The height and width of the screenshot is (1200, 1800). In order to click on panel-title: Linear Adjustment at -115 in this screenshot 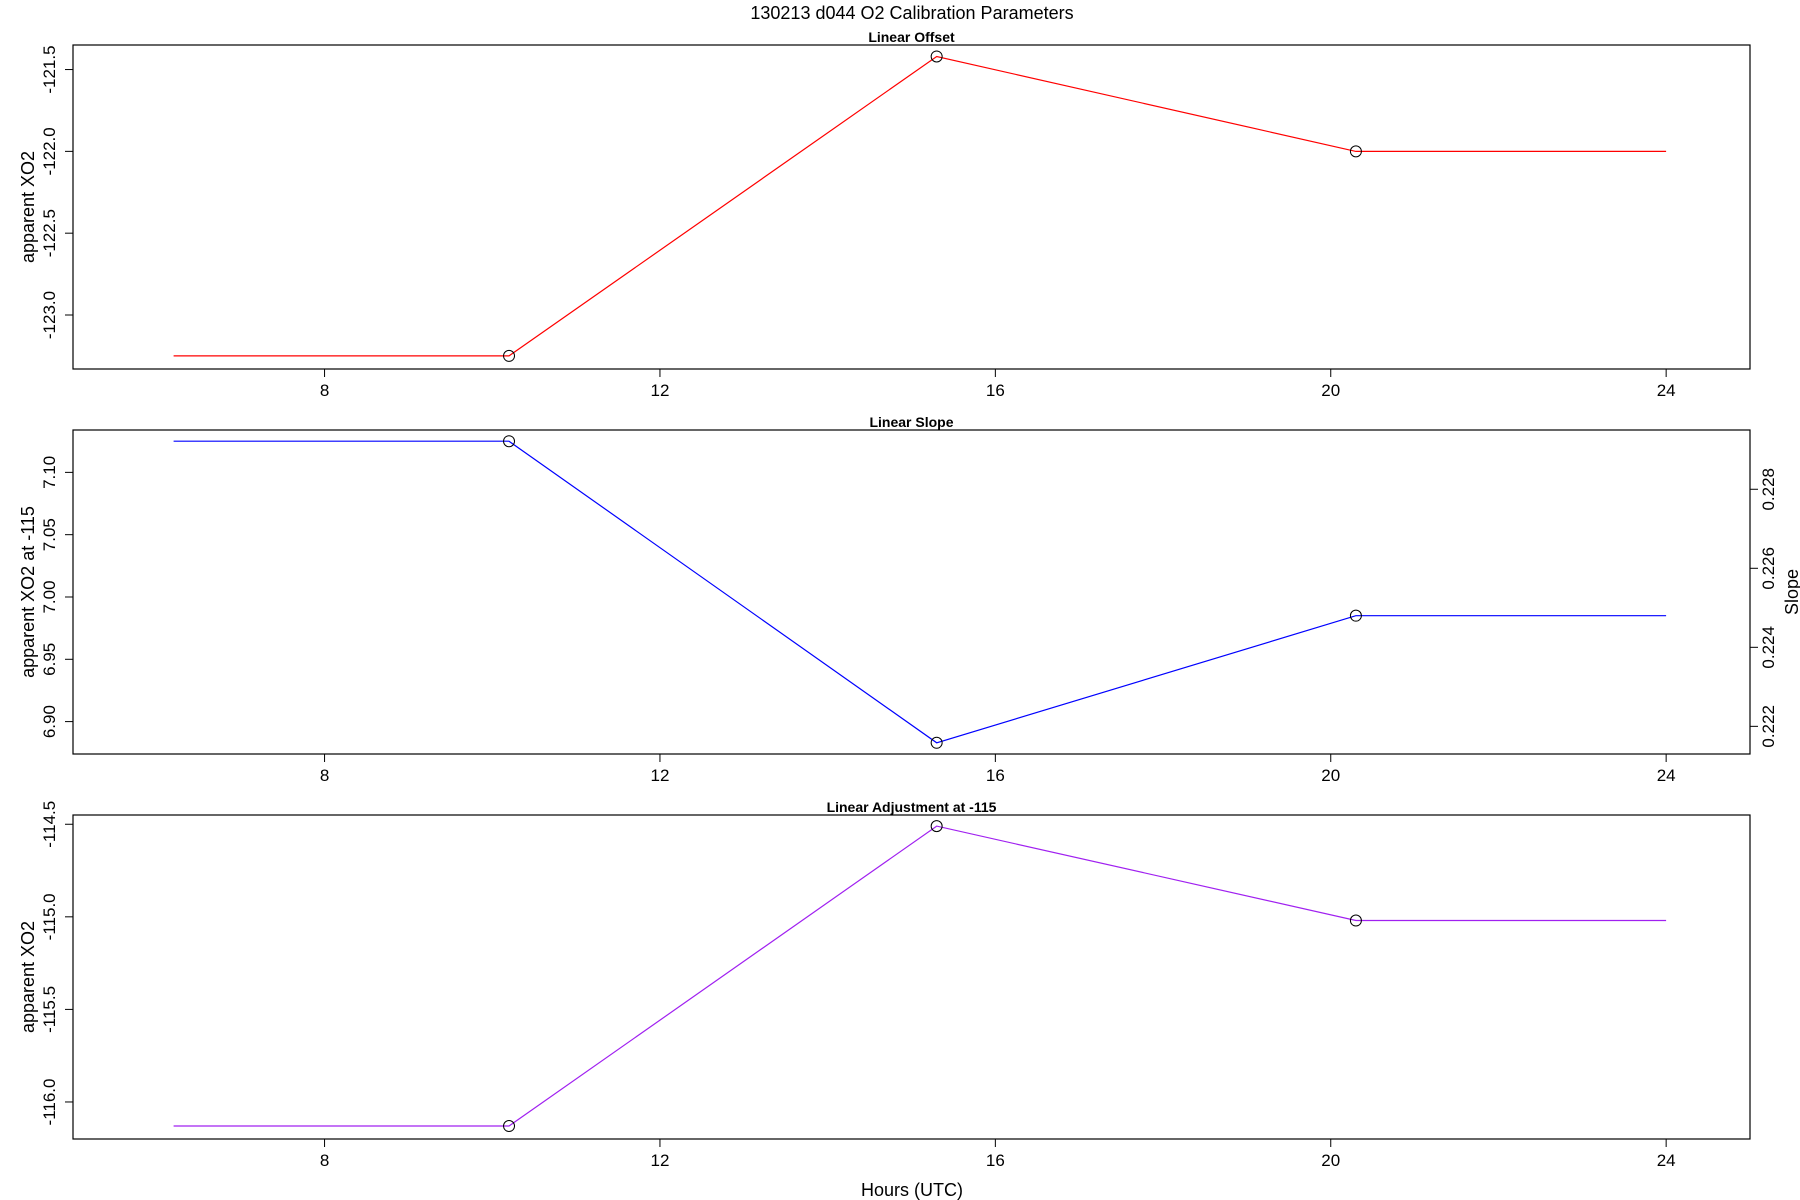, I will do `click(912, 807)`.